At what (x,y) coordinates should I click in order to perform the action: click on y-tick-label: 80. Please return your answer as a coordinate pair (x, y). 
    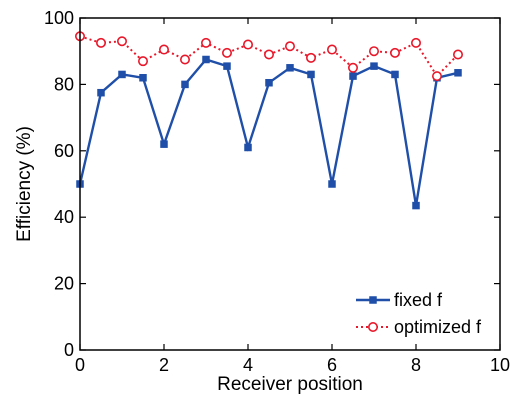
    Looking at the image, I should click on (64, 84).